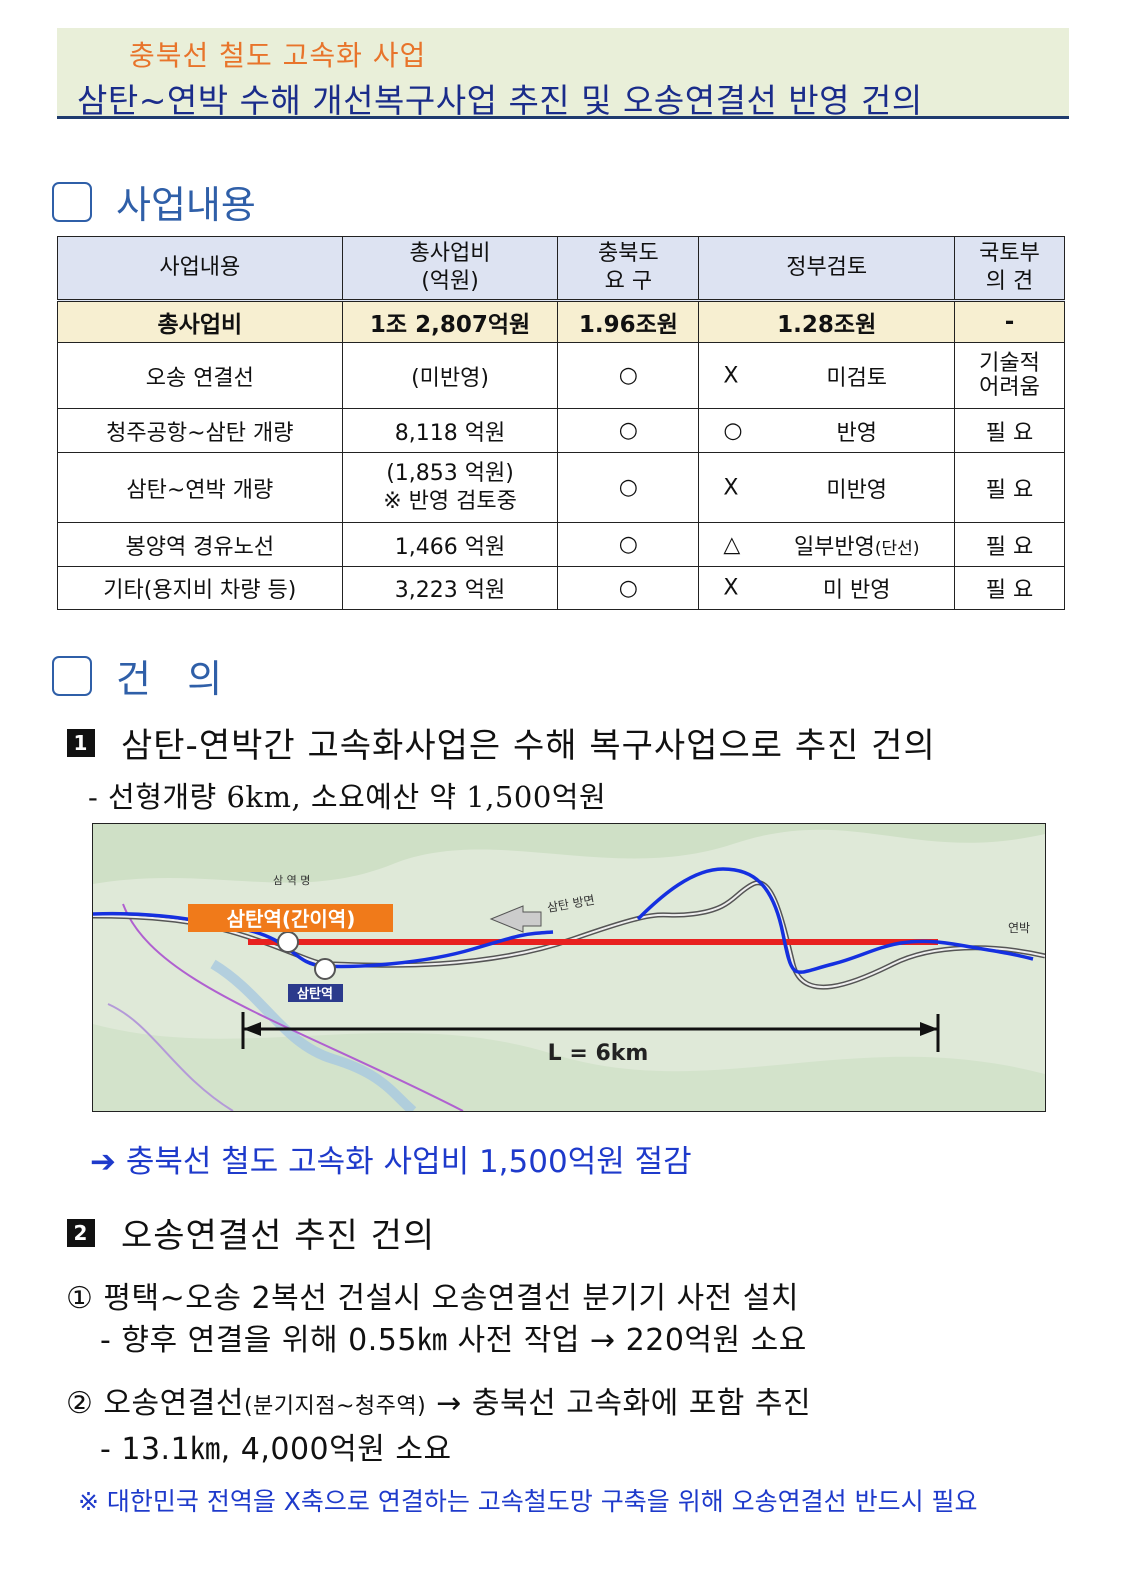 The height and width of the screenshot is (1588, 1140). I want to click on table-row-total: 총사업비 1조 2,807억원 1.96조원 1.28조원 -, so click(561, 321).